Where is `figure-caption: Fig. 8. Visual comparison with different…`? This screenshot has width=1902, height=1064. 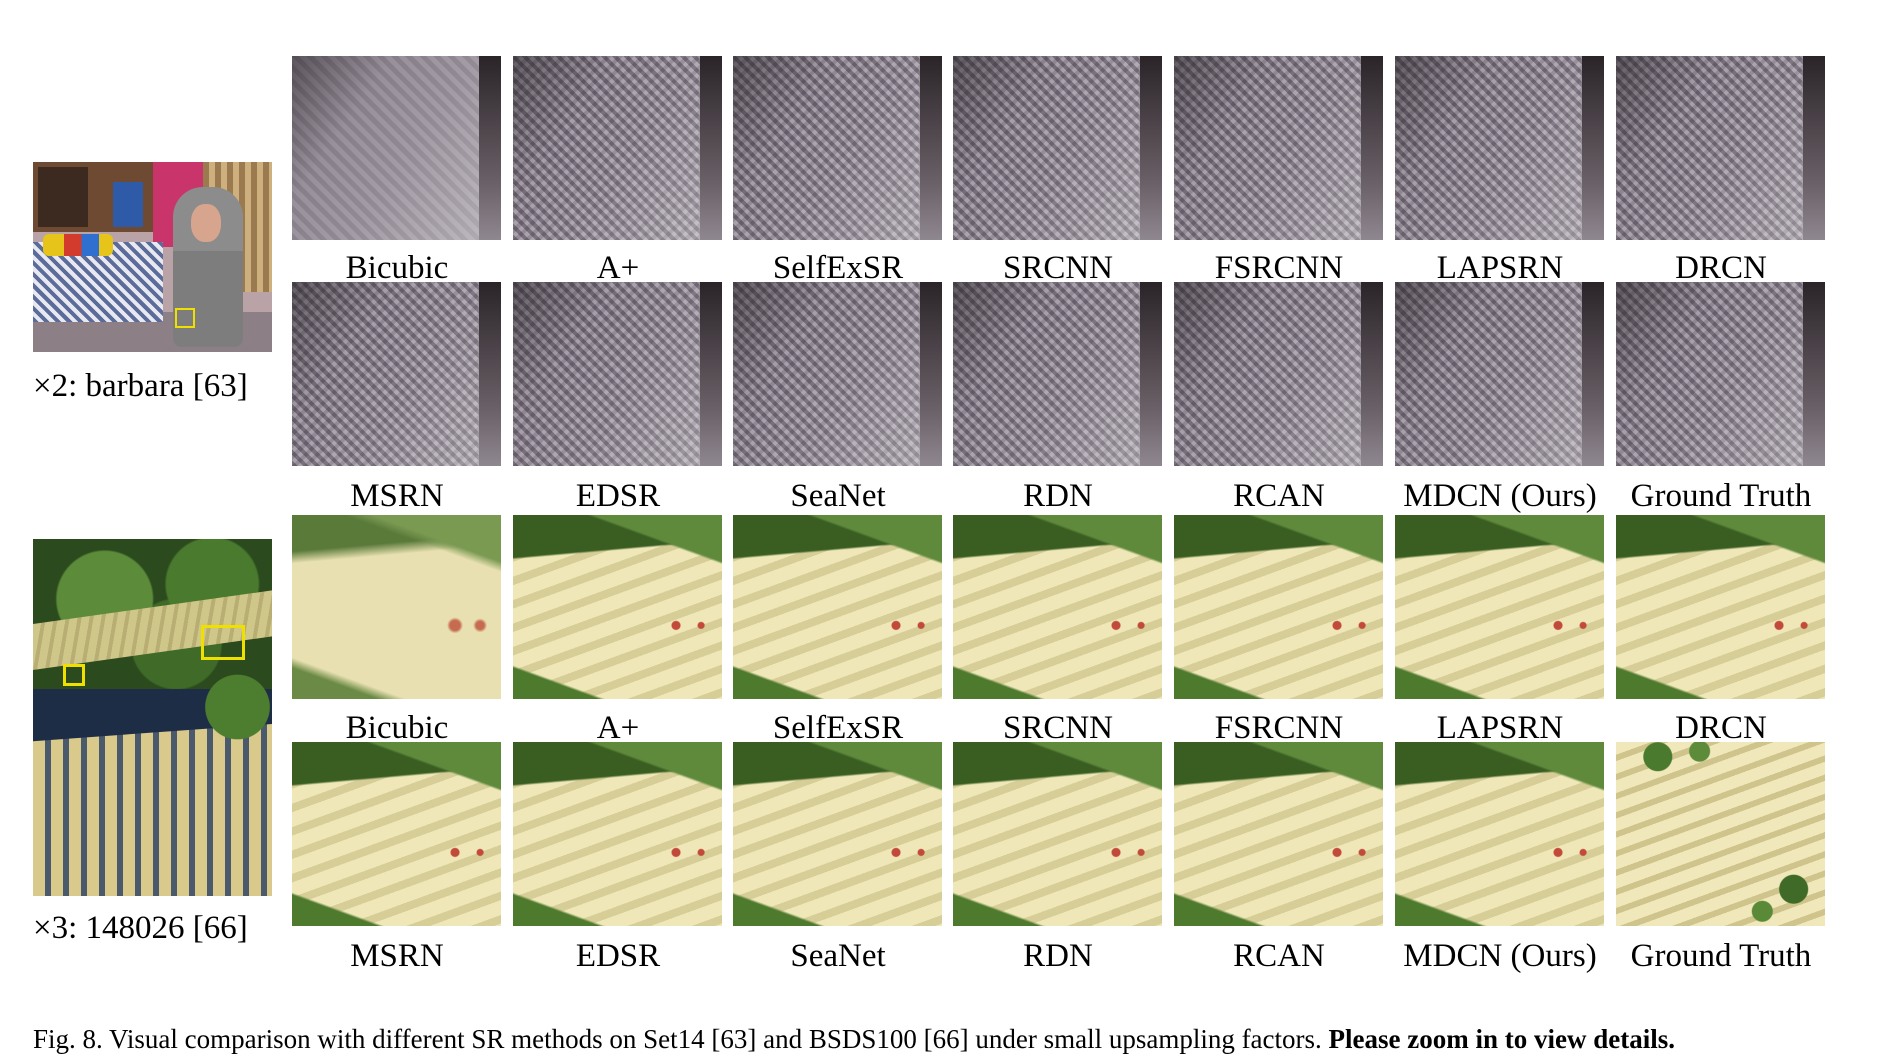
figure-caption: Fig. 8. Visual comparison with different… is located at coordinates (854, 1039).